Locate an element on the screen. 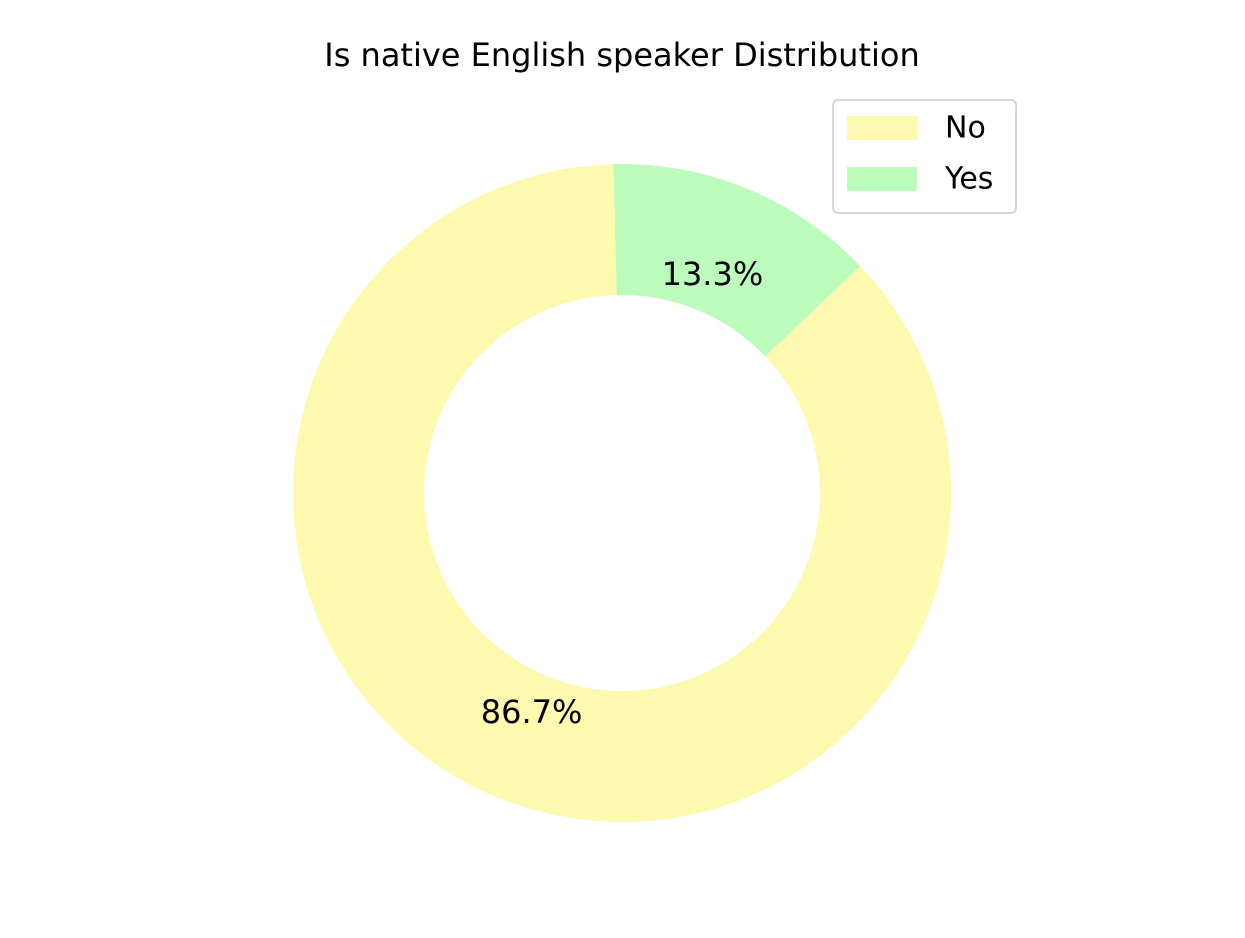 This screenshot has height=938, width=1245. chart-title: Is native English speaker Distribution is located at coordinates (622, 55).